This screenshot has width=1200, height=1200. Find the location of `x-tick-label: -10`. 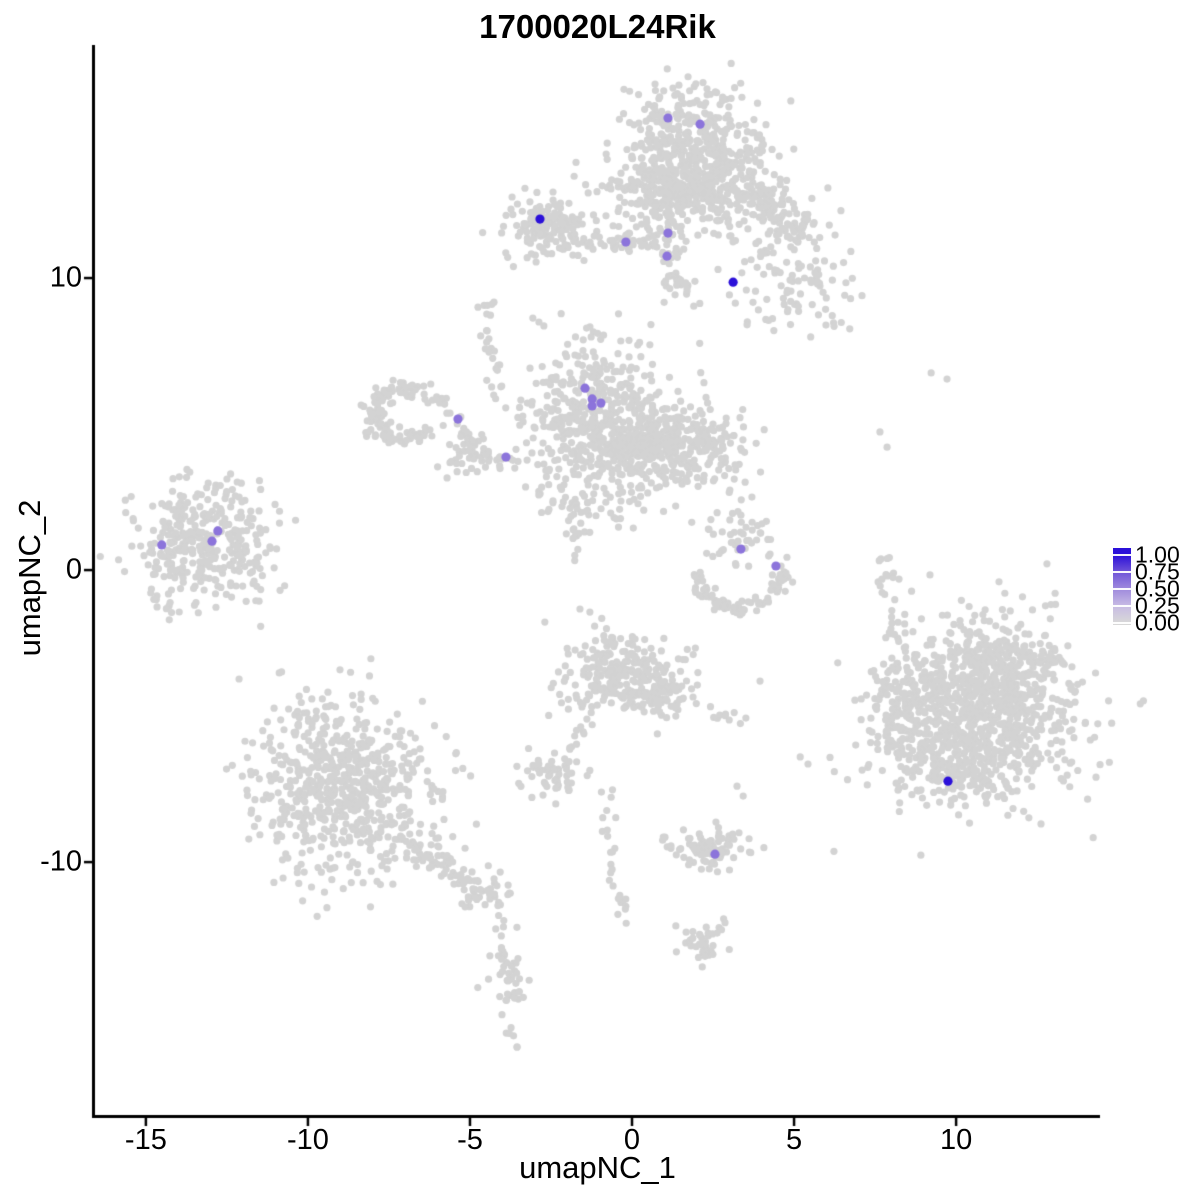

x-tick-label: -10 is located at coordinates (307, 1140).